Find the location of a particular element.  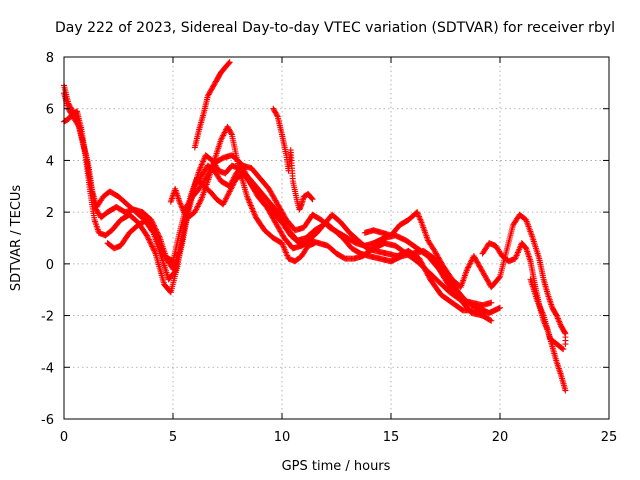

y-tick-label: 0 is located at coordinates (50, 265).